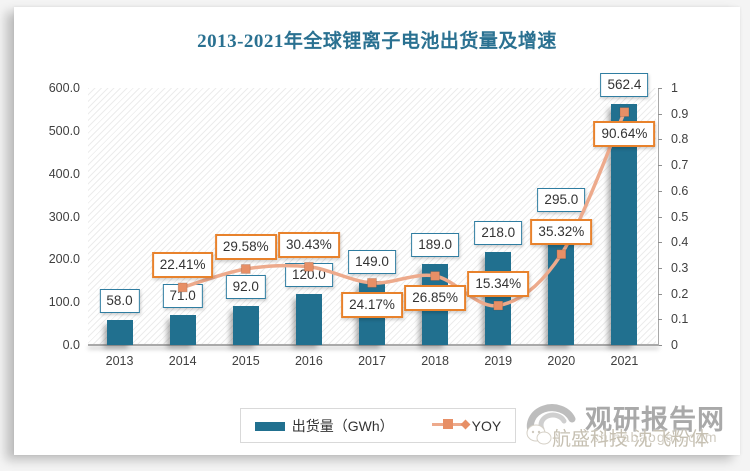 Image resolution: width=750 pixels, height=471 pixels. What do you see at coordinates (245, 286) in the screenshot?
I see `bar-value-label: 92.0` at bounding box center [245, 286].